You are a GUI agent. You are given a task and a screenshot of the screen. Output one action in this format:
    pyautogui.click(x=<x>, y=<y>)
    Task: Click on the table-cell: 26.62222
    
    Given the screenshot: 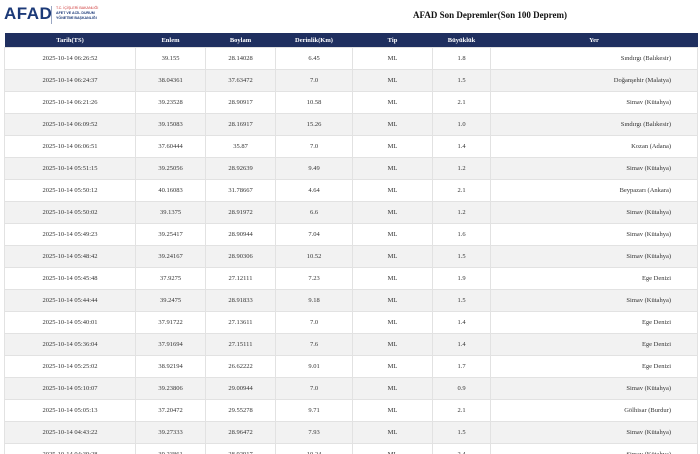 What is the action you would take?
    pyautogui.click(x=240, y=366)
    